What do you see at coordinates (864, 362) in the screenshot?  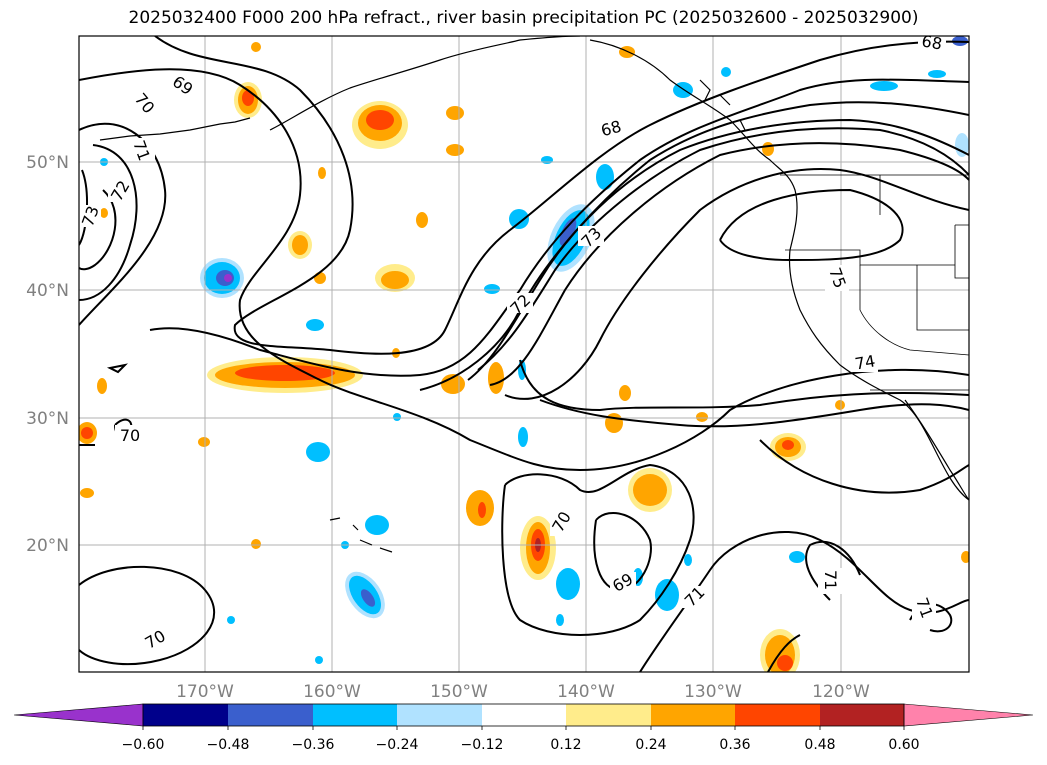 I see `contour-label: 74` at bounding box center [864, 362].